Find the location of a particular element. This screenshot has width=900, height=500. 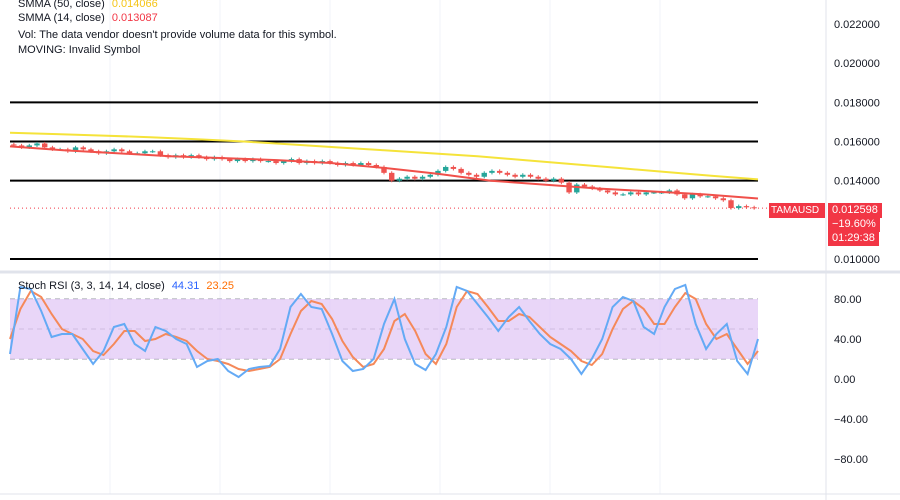

price-tick-label: 0.014000 is located at coordinates (857, 182).